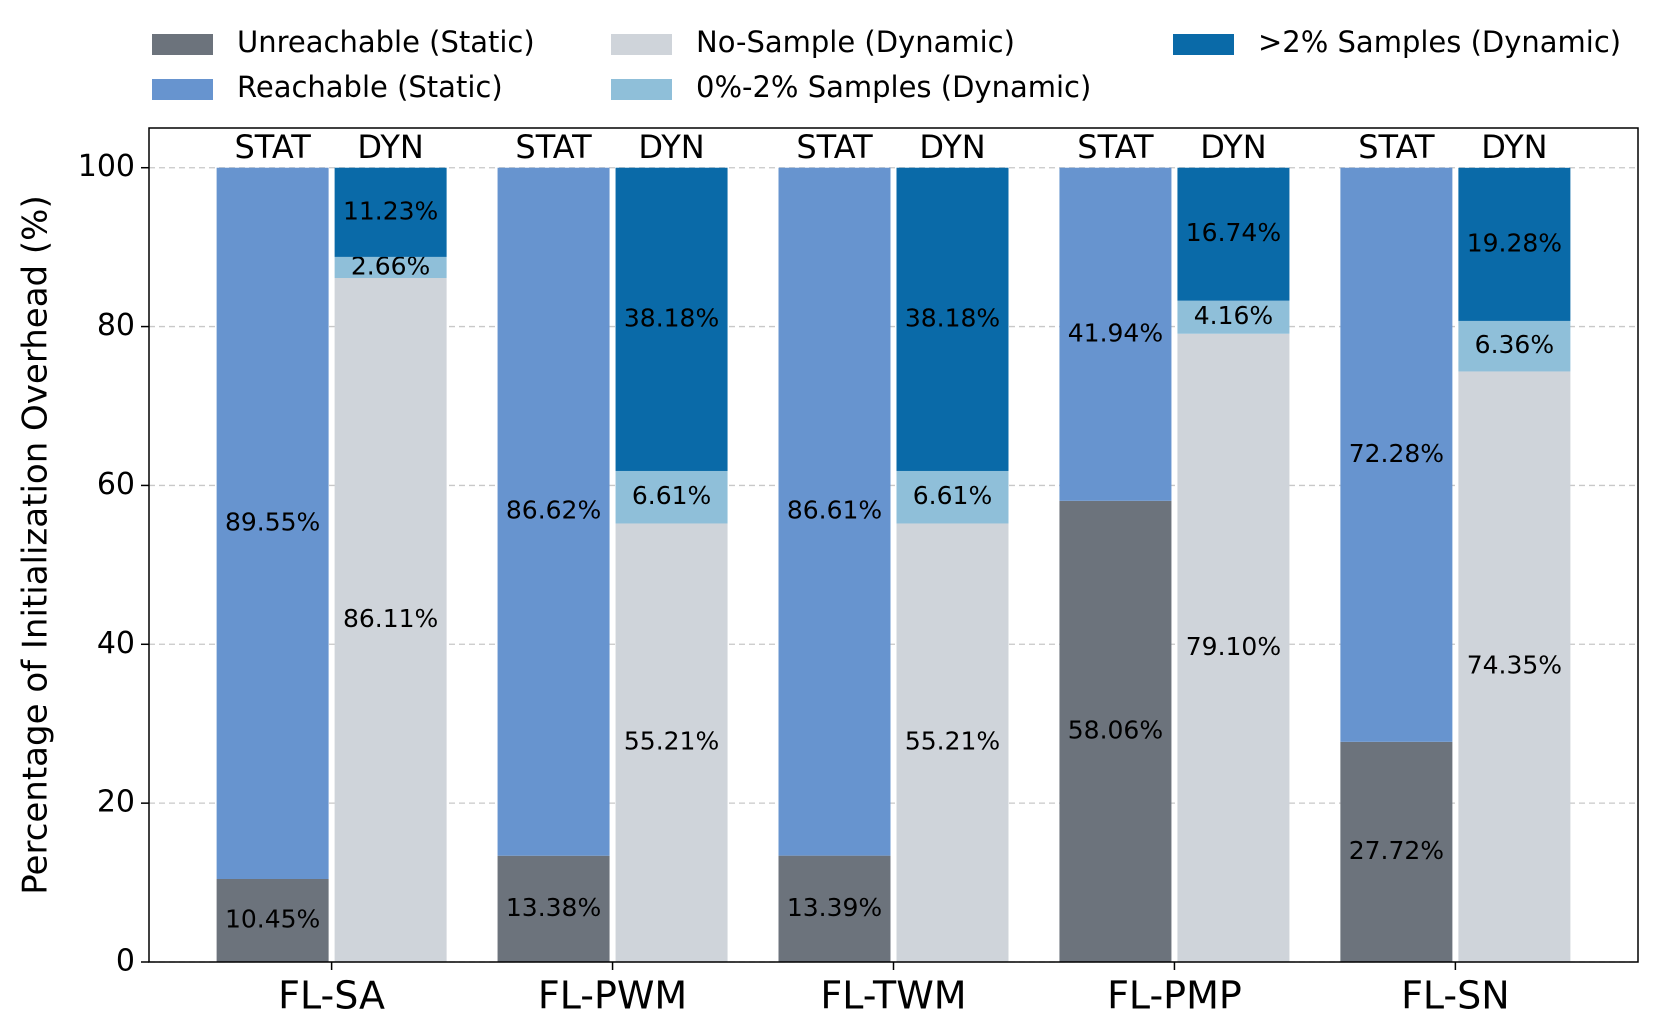 This screenshot has width=1659, height=1032. I want to click on y-tick-label: 100, so click(106, 166).